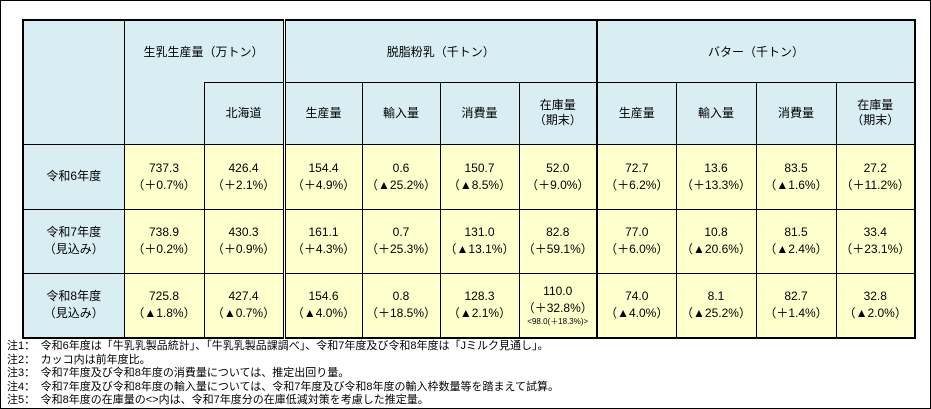 Image resolution: width=931 pixels, height=409 pixels. I want to click on subheader-skim-imports: 輸入量, so click(401, 113).